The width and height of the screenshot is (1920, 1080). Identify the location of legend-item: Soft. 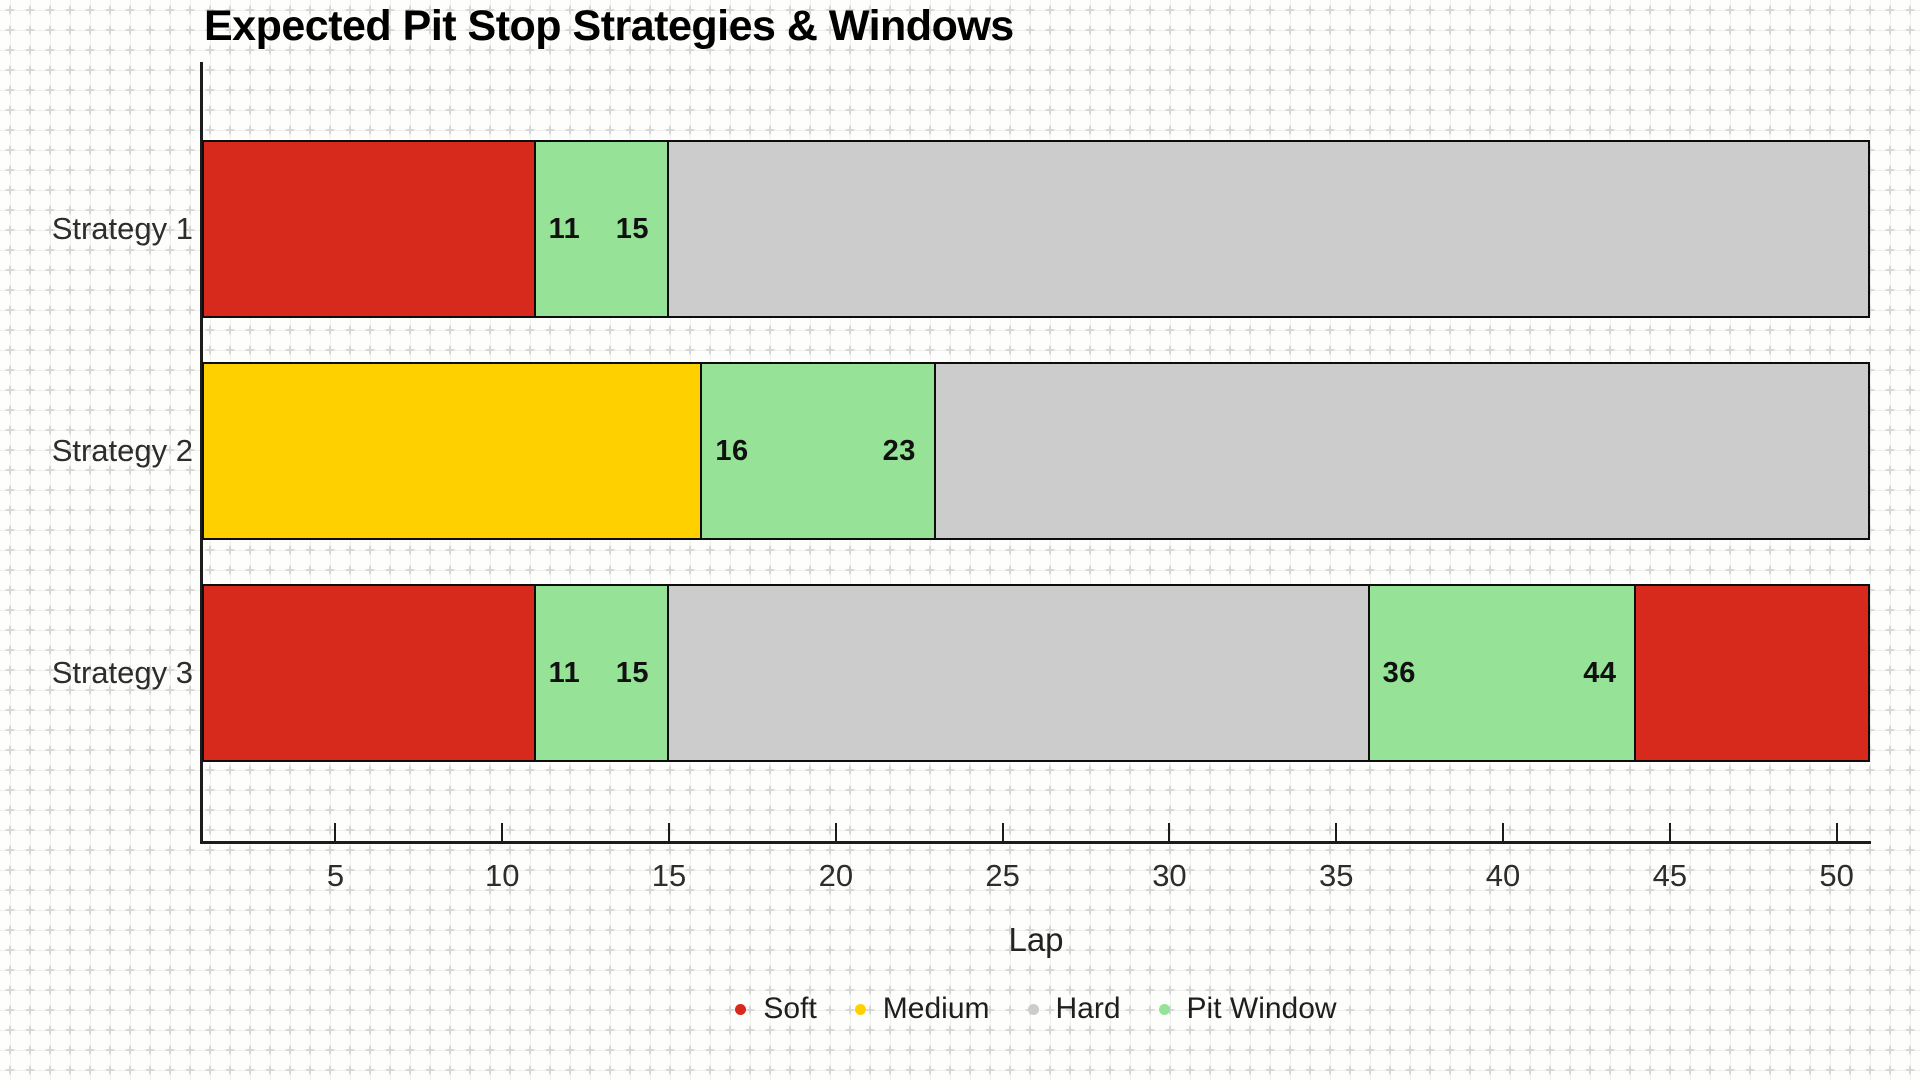
(776, 1009).